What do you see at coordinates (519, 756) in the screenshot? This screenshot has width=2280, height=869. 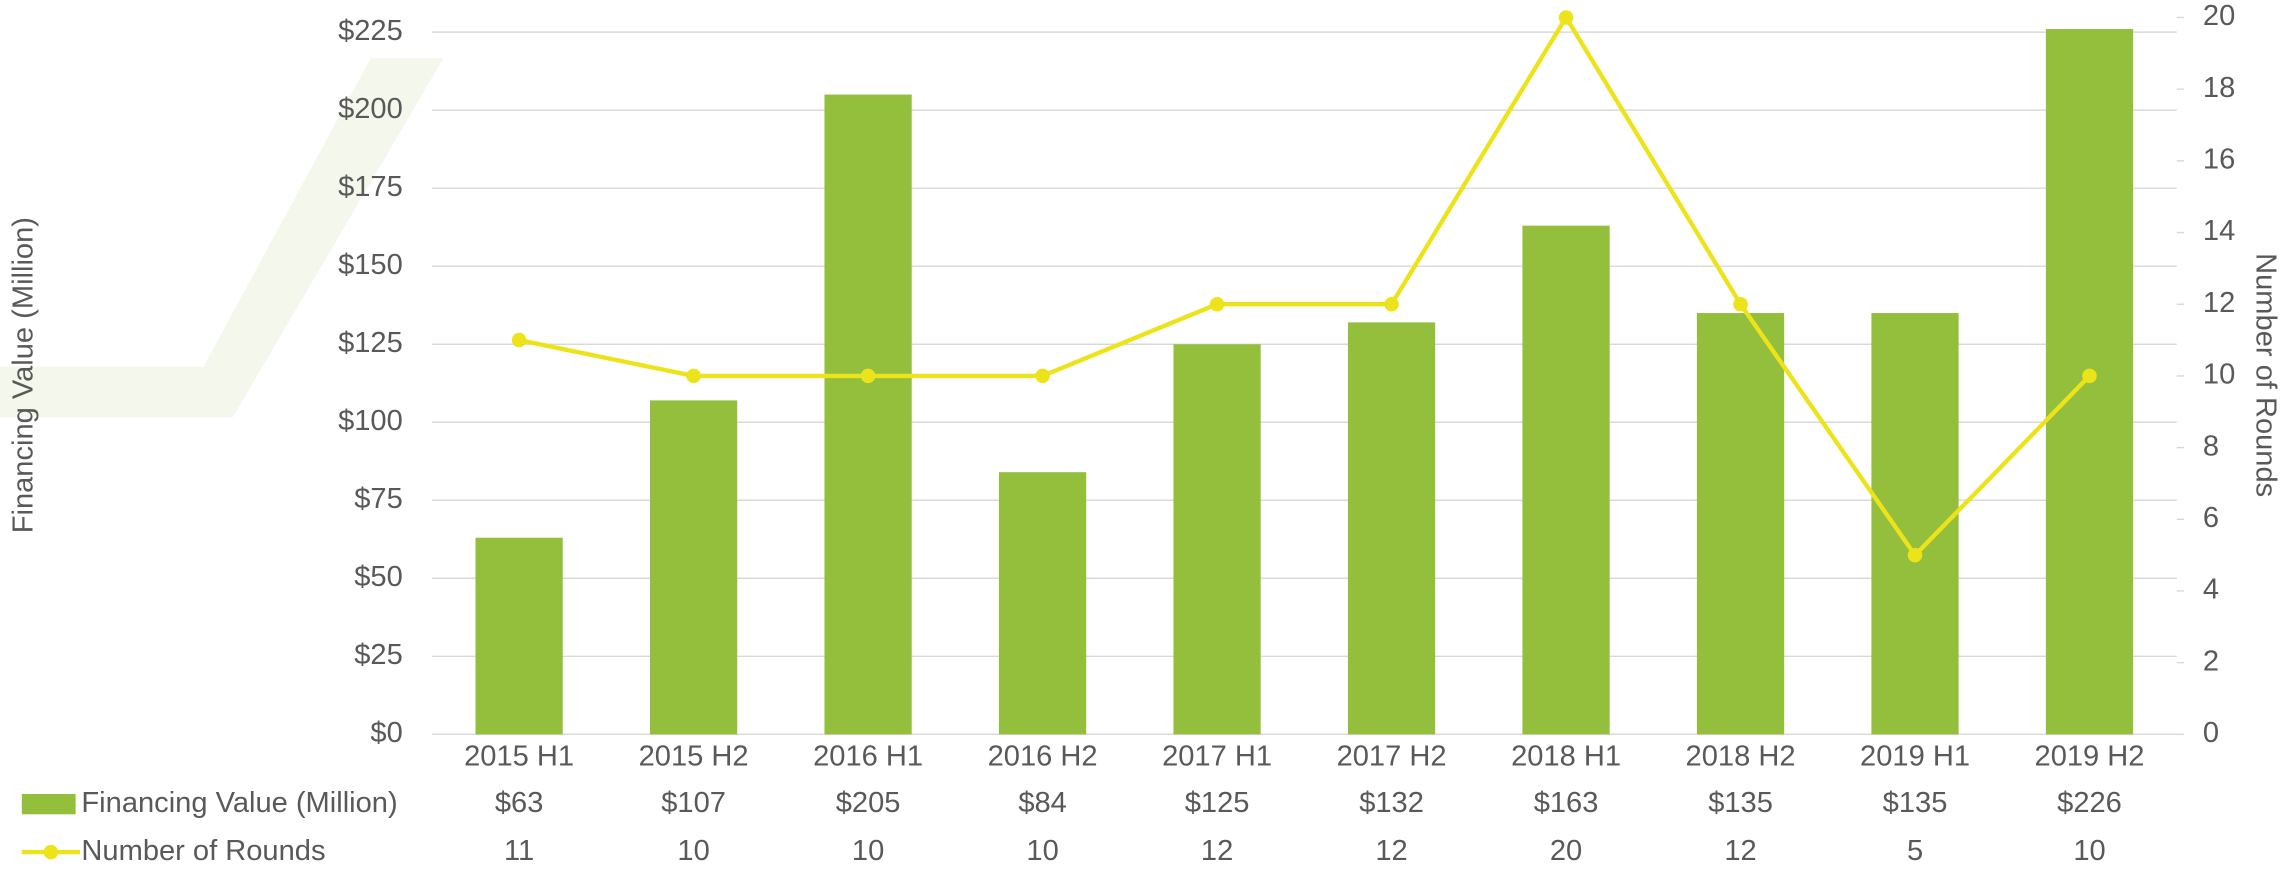 I see `x-tick-label: 2015 H1` at bounding box center [519, 756].